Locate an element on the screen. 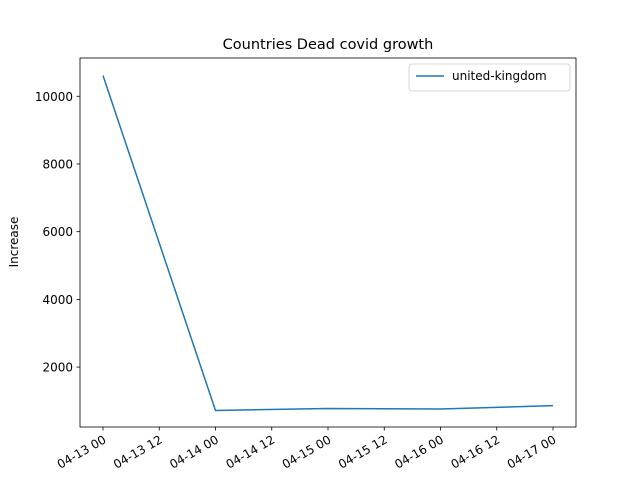  y-axis: 2000 4000 6000 8000 10000 is located at coordinates (57, 232).